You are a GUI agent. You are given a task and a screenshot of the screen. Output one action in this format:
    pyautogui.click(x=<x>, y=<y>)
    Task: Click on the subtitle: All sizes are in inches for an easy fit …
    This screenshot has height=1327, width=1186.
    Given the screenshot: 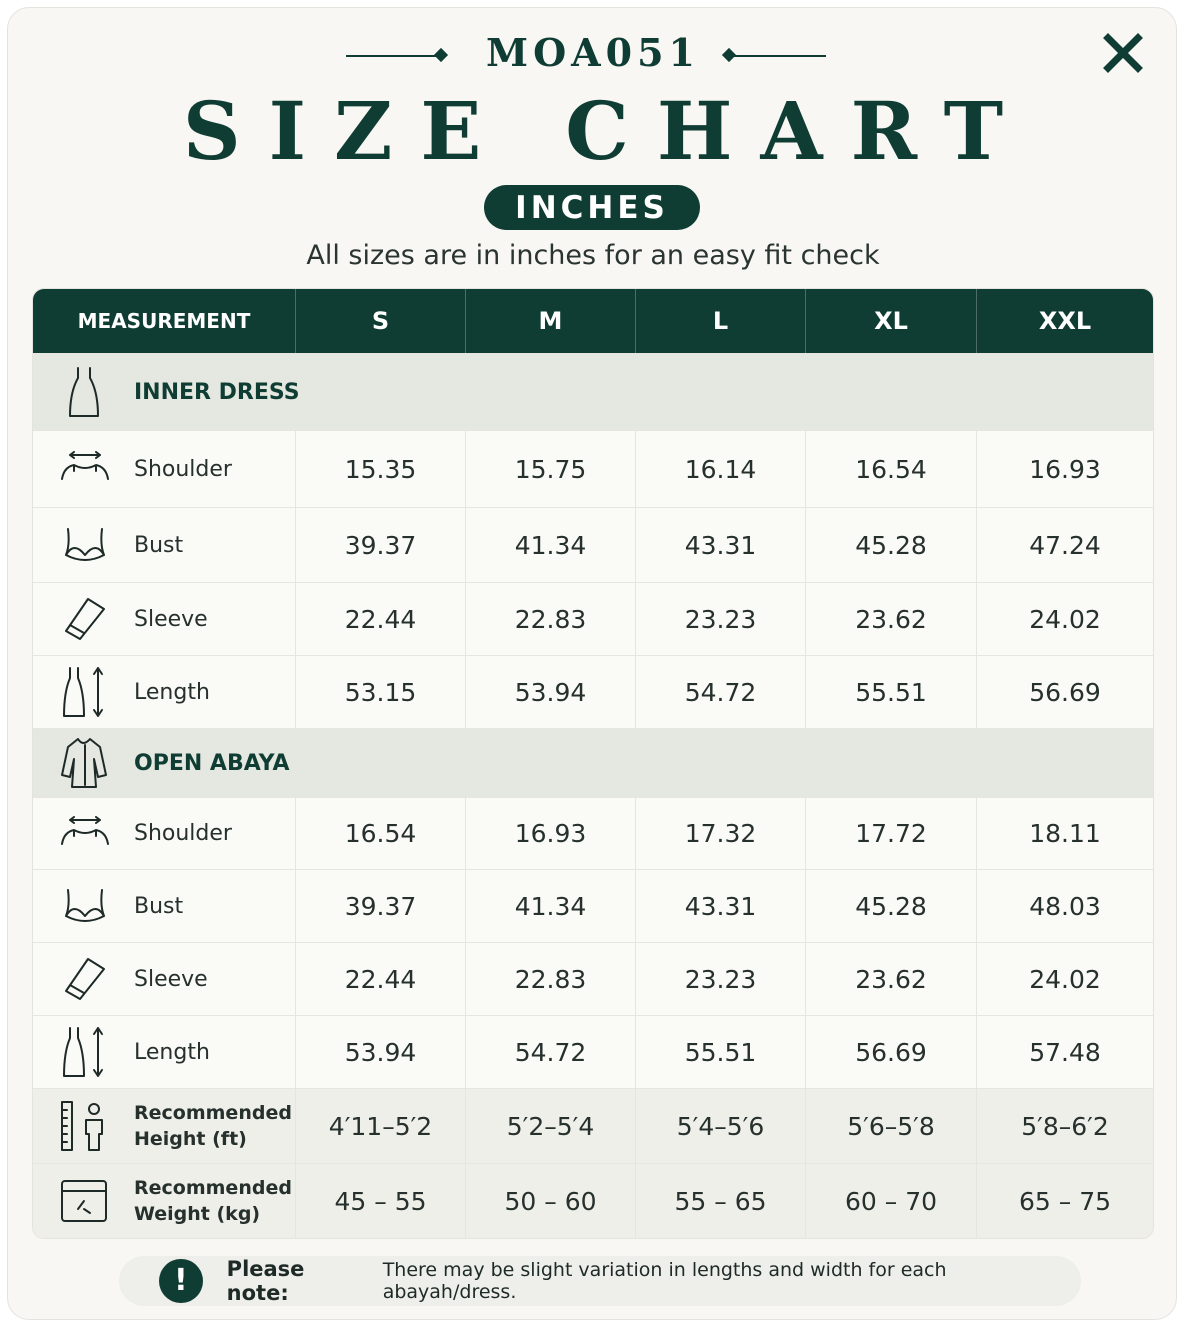 What is the action you would take?
    pyautogui.click(x=593, y=255)
    